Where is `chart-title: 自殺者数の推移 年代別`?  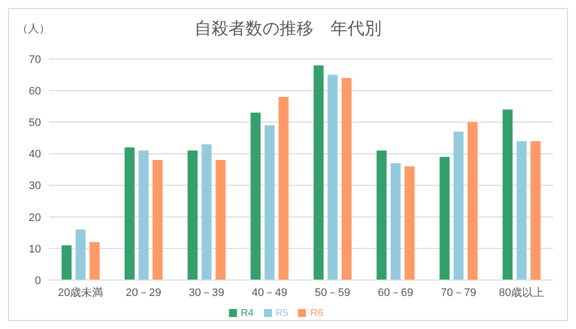
chart-title: 自殺者数の推移 年代別 is located at coordinates (288, 28).